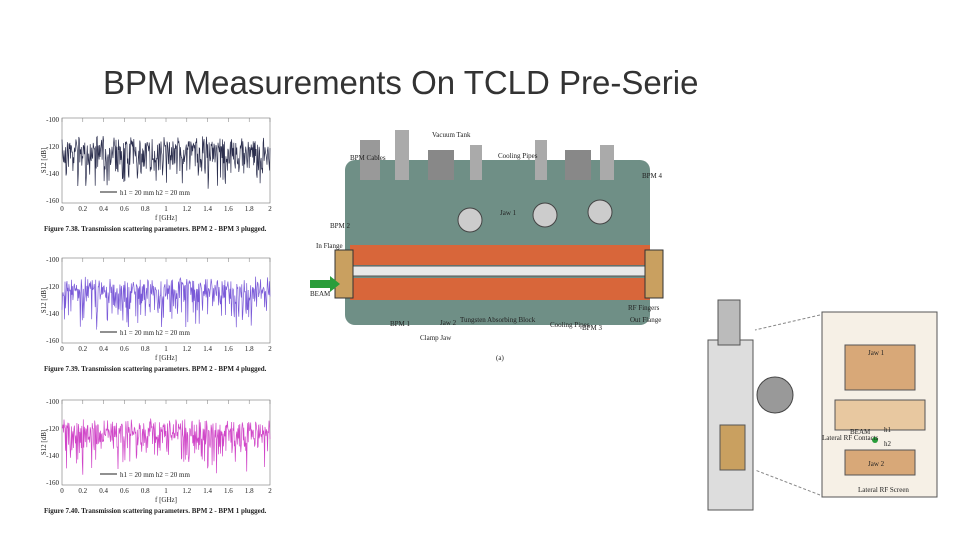  I want to click on diagram-label: Jaw 2, so click(448, 323).